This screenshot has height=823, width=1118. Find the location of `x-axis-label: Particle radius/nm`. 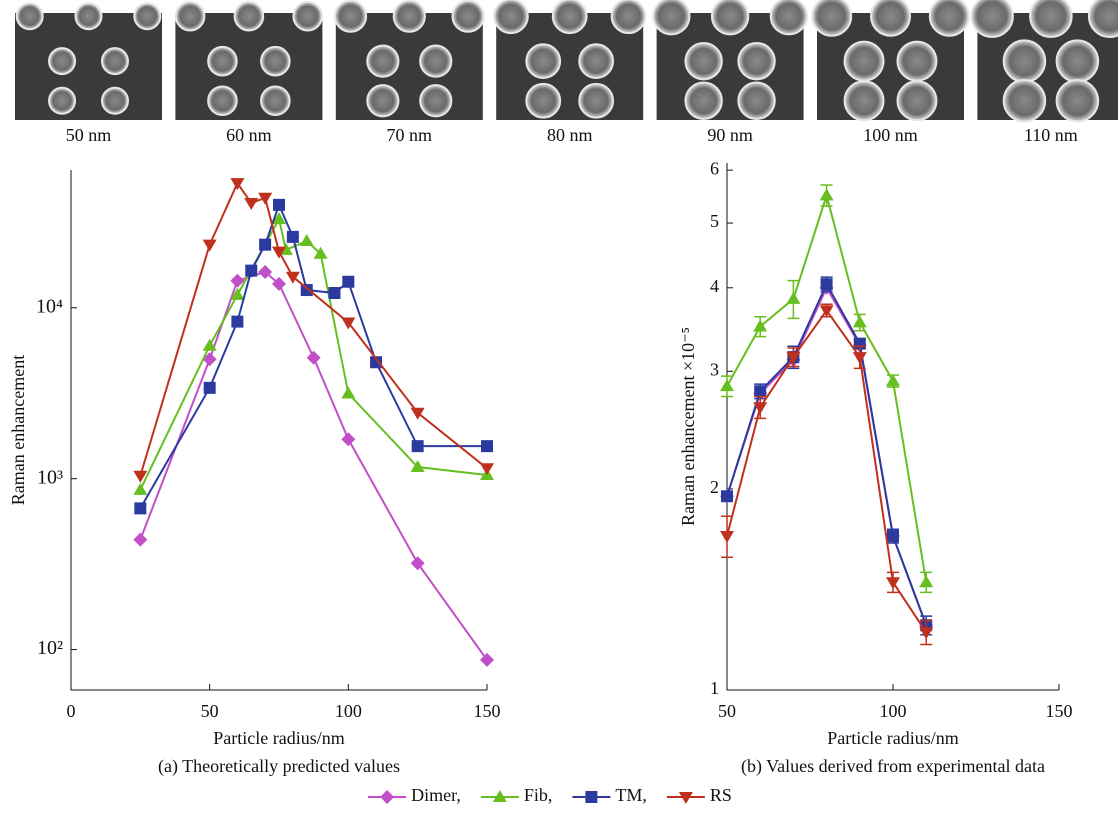

x-axis-label: Particle radius/nm is located at coordinates (278, 738).